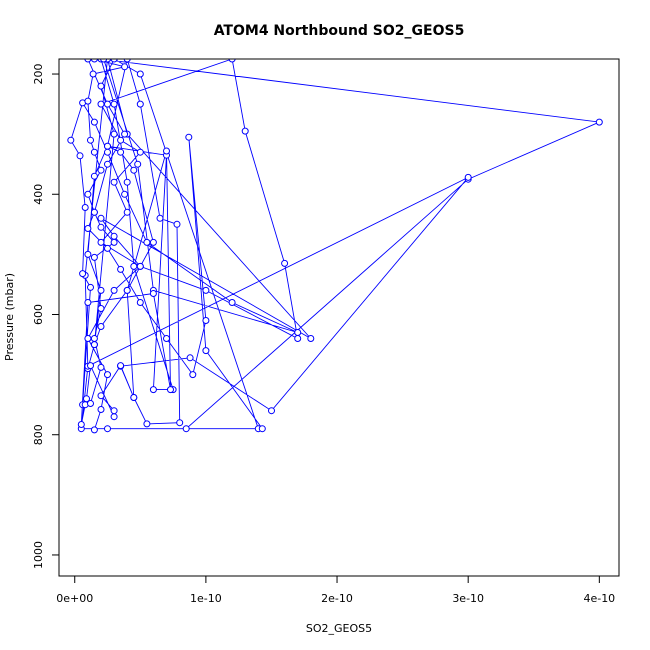  What do you see at coordinates (206, 598) in the screenshot?
I see `x-tick-label: 1e-10` at bounding box center [206, 598].